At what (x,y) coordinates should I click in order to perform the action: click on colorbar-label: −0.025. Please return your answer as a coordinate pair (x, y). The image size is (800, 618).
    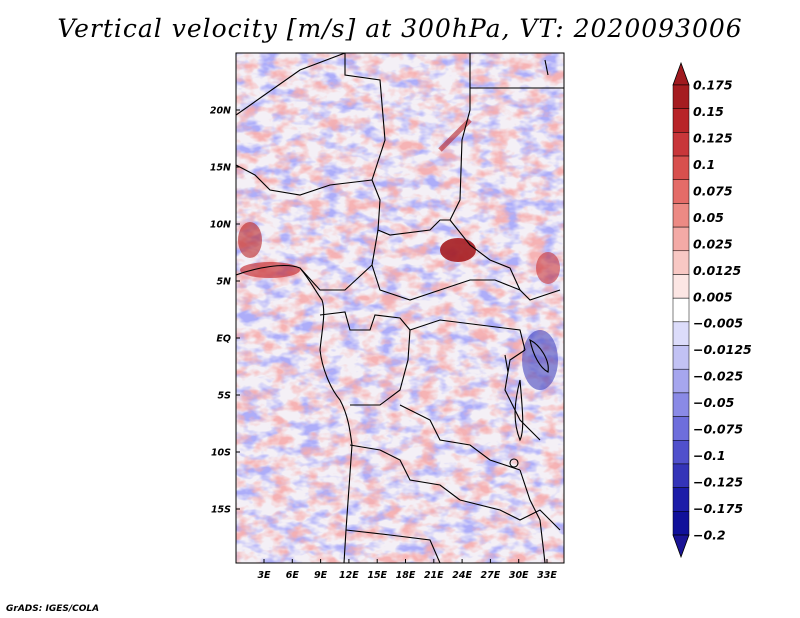
    Looking at the image, I should click on (718, 376).